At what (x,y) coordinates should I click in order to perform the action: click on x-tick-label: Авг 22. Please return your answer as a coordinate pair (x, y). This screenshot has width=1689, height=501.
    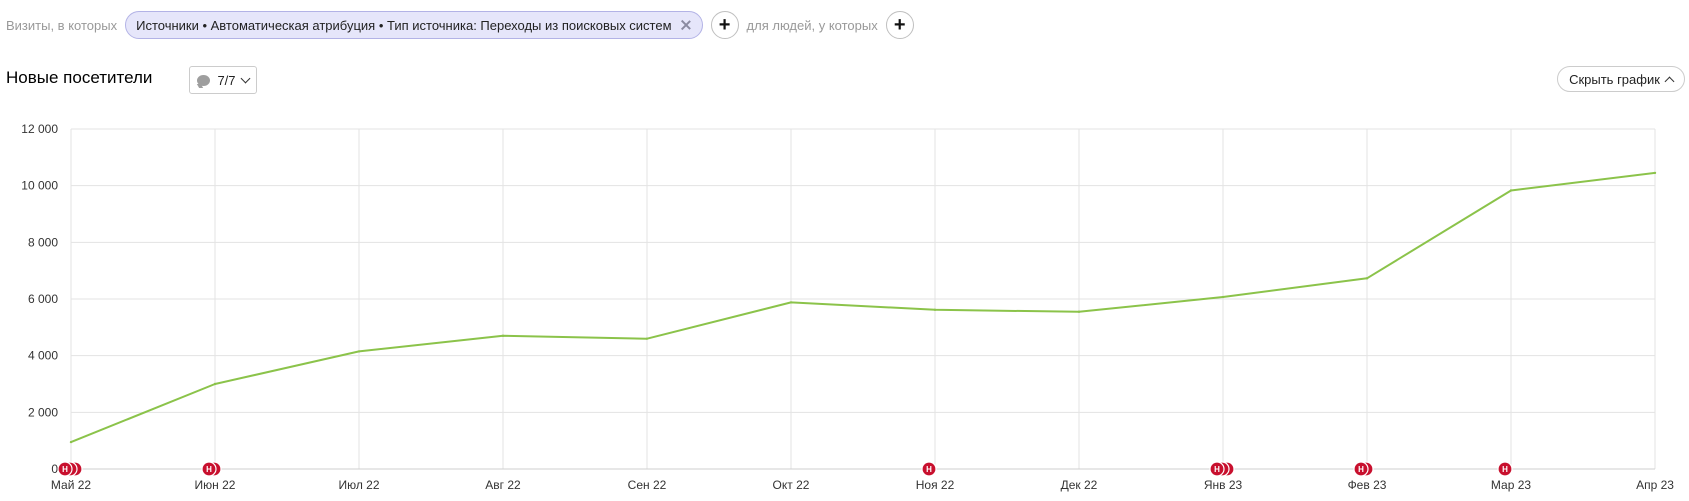
    Looking at the image, I should click on (503, 485).